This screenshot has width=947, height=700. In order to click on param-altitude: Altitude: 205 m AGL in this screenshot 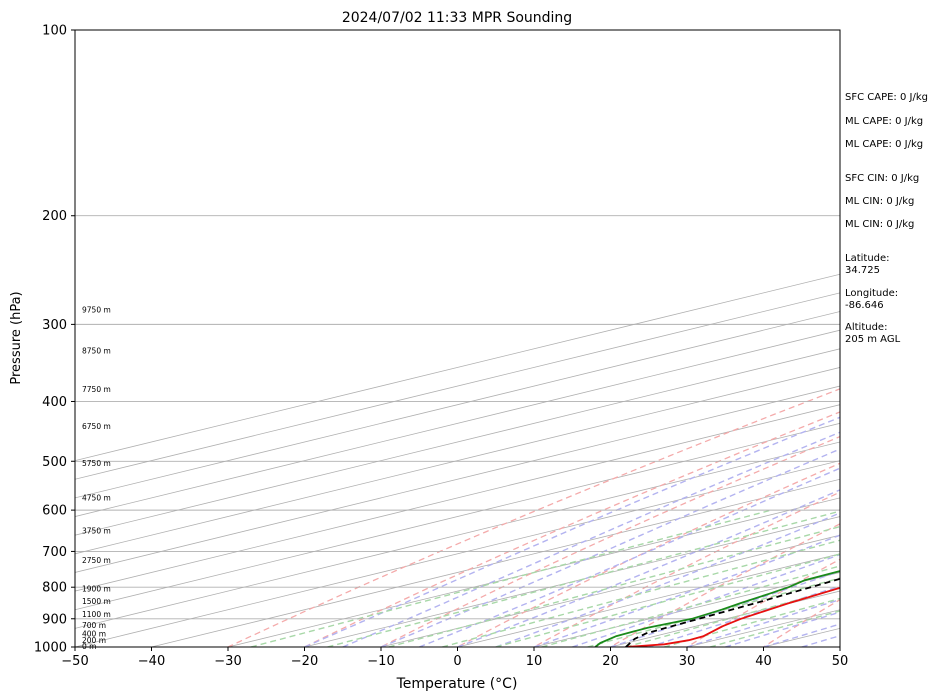, I will do `click(873, 333)`.